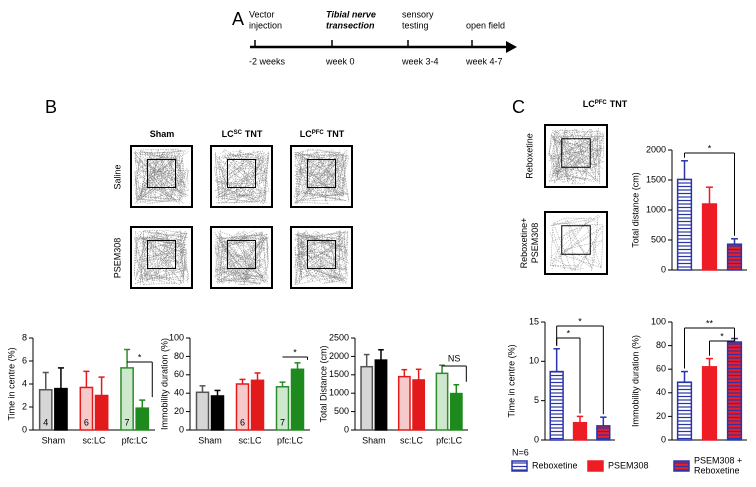  I want to click on legend-label: PSEM308, so click(628, 465).